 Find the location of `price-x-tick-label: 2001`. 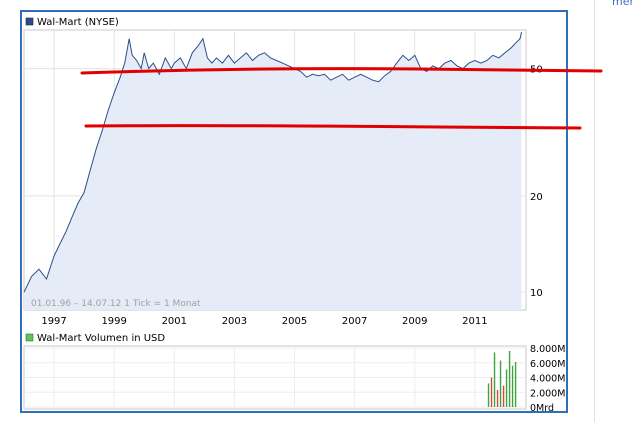

price-x-tick-label: 2001 is located at coordinates (174, 321).